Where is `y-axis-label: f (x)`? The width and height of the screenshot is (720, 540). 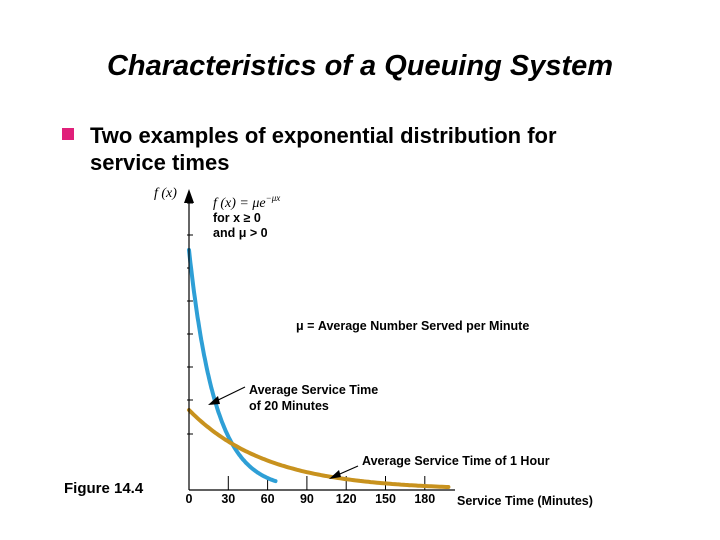
y-axis-label: f (x) is located at coordinates (165, 193).